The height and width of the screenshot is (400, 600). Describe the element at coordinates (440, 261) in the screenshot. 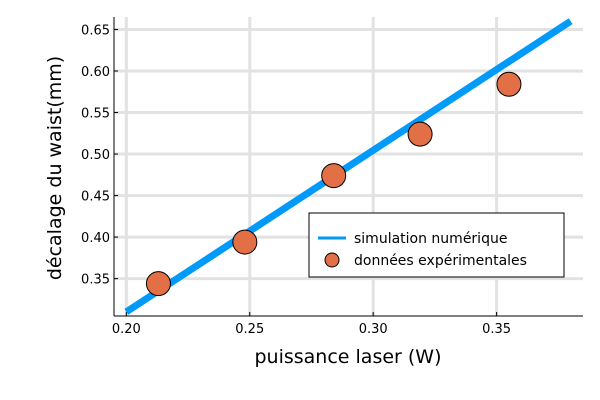

I see `legend-label-experimental: données expérimentales` at that location.